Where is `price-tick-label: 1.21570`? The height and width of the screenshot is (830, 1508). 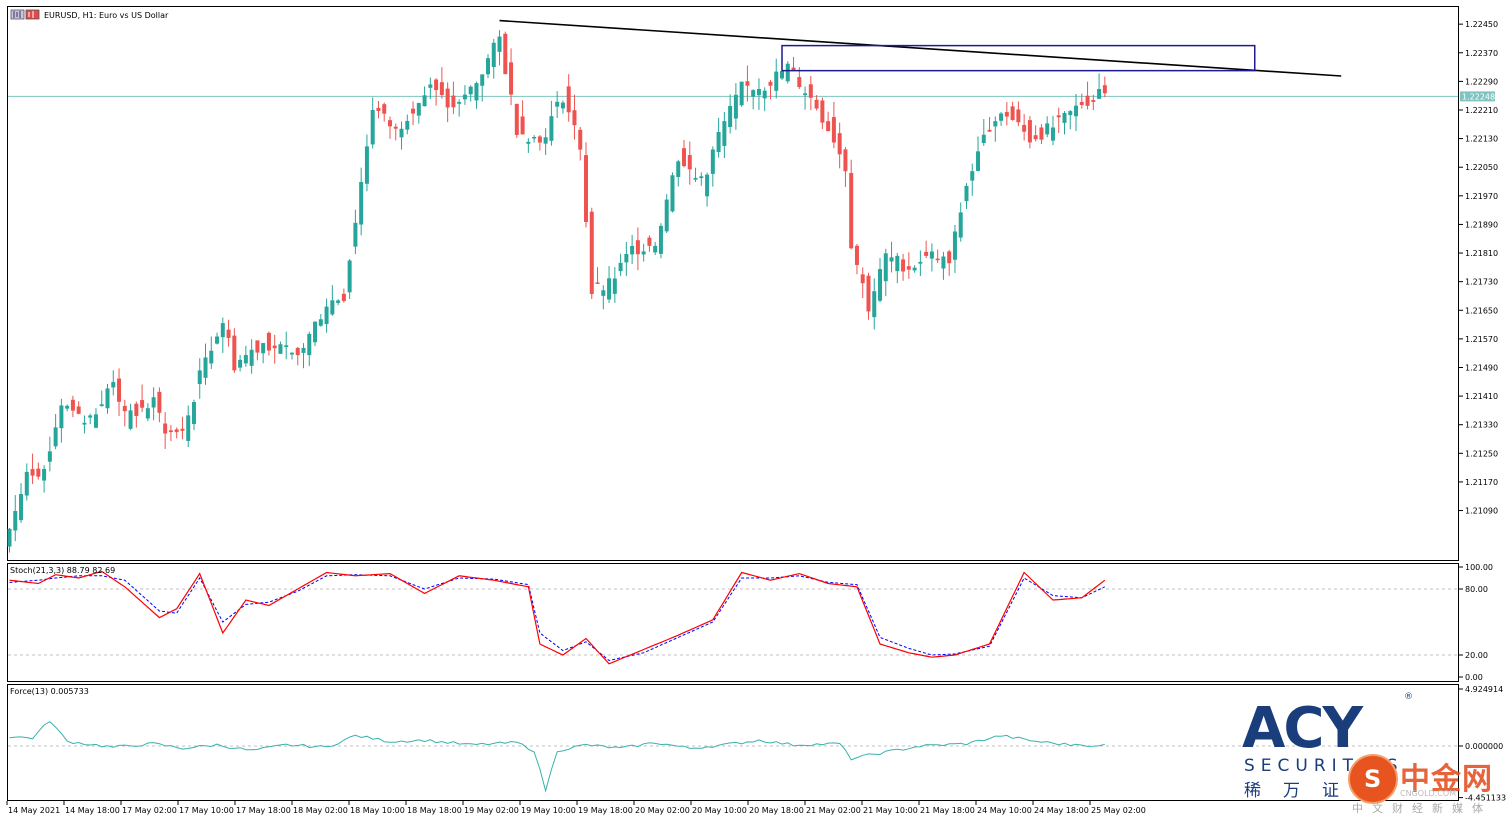 price-tick-label: 1.21570 is located at coordinates (1481, 339).